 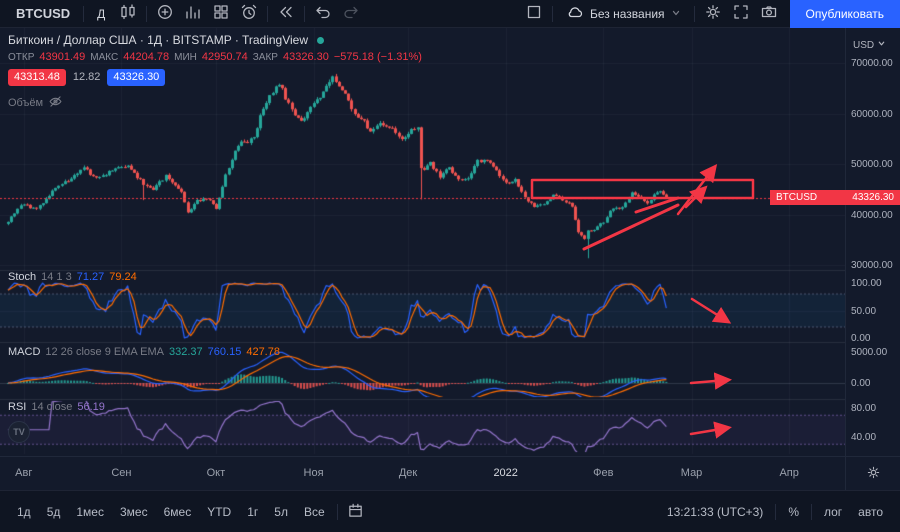 I want to click on range-button: 1мес, so click(x=90, y=512).